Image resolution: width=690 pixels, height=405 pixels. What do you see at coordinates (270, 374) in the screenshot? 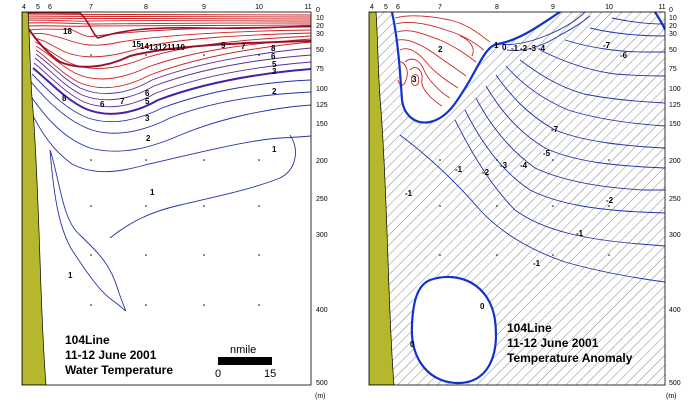
I see `scale-bar-end: 15` at bounding box center [270, 374].